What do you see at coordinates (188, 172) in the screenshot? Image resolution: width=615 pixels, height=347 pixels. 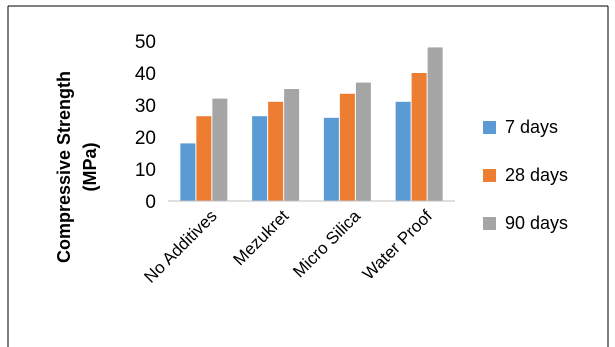 I see `bar-7-days-no-additives` at bounding box center [188, 172].